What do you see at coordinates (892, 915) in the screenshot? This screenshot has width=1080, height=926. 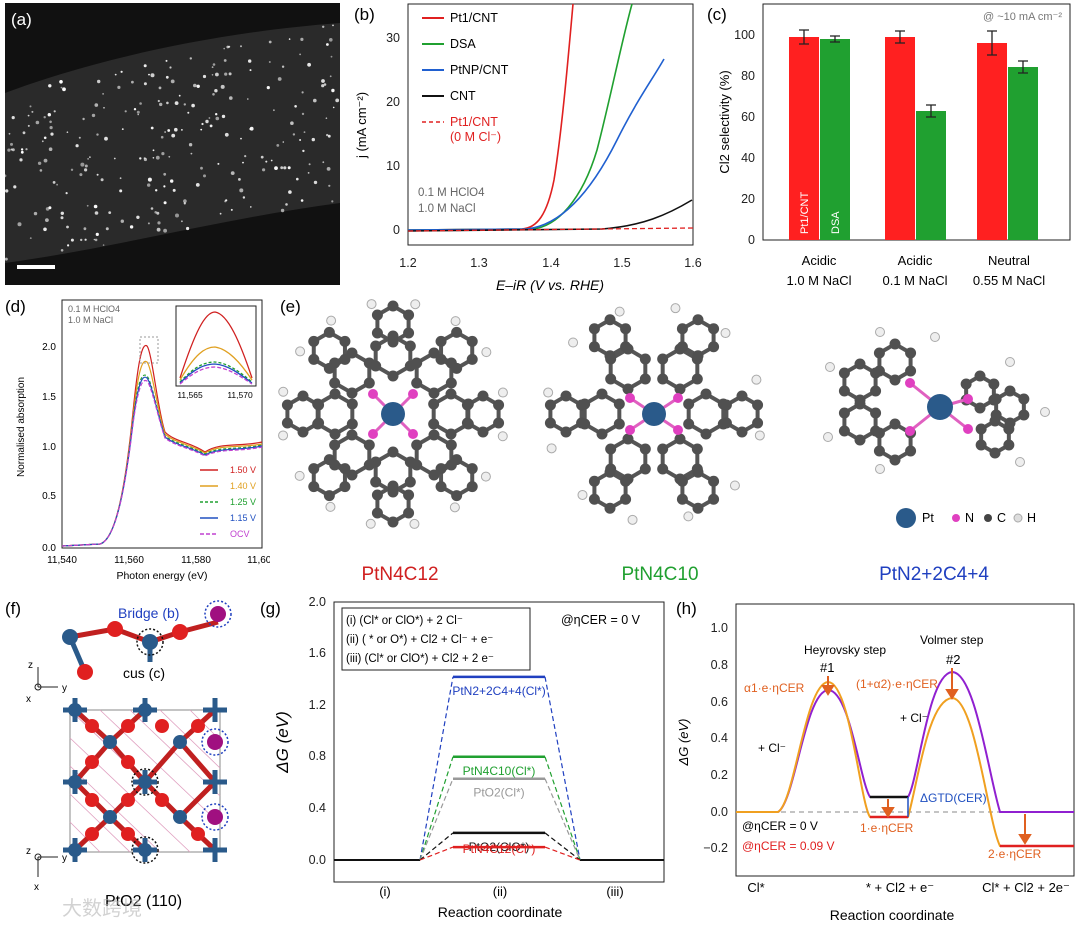 I see `x-axis-label: Reaction coordinate` at bounding box center [892, 915].